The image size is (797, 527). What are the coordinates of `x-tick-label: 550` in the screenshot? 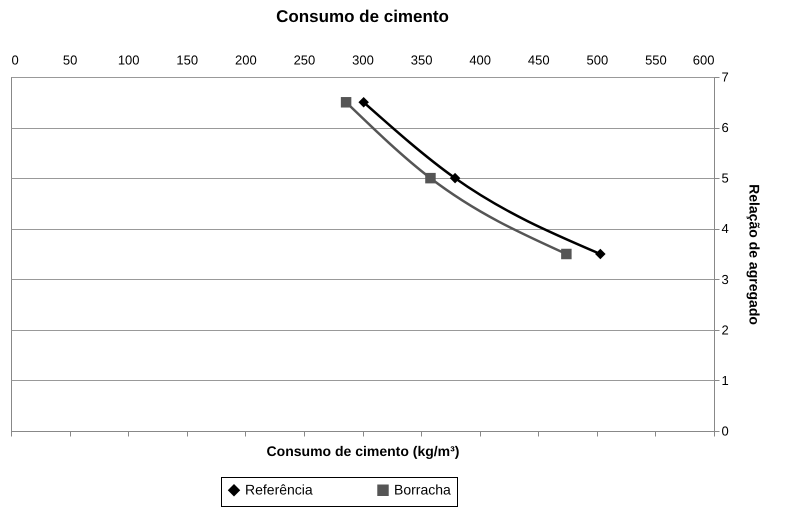 It's located at (656, 60).